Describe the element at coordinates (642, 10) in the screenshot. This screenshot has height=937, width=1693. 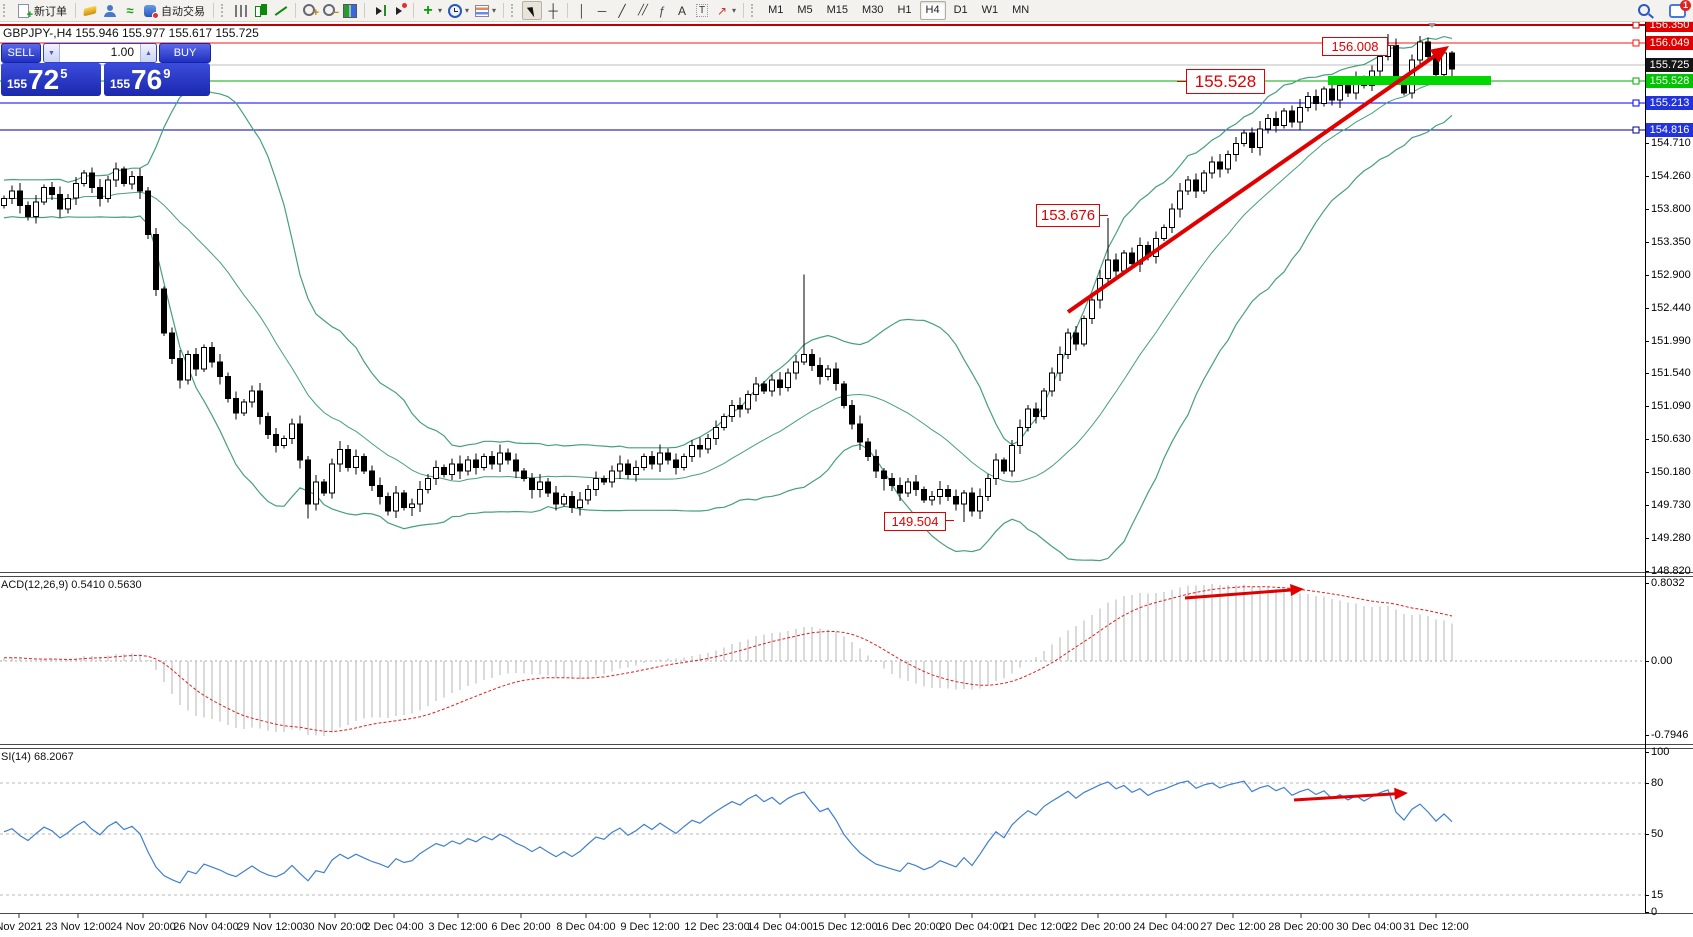
I see `channel-tool-icon` at that location.